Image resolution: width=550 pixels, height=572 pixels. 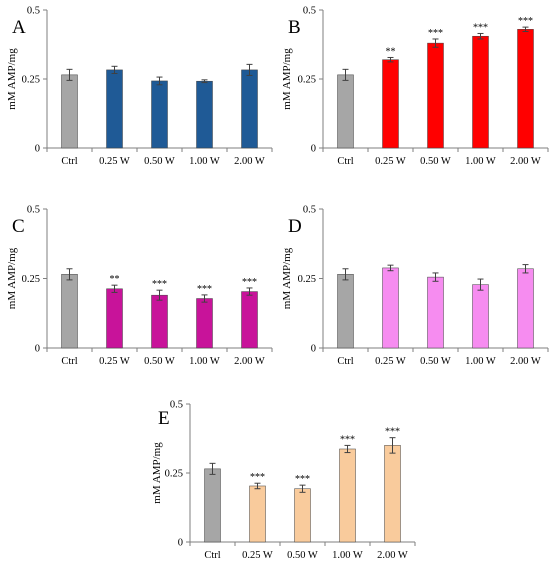 What do you see at coordinates (345, 161) in the screenshot?
I see `x-tick-label-b-0: Ctrl` at bounding box center [345, 161].